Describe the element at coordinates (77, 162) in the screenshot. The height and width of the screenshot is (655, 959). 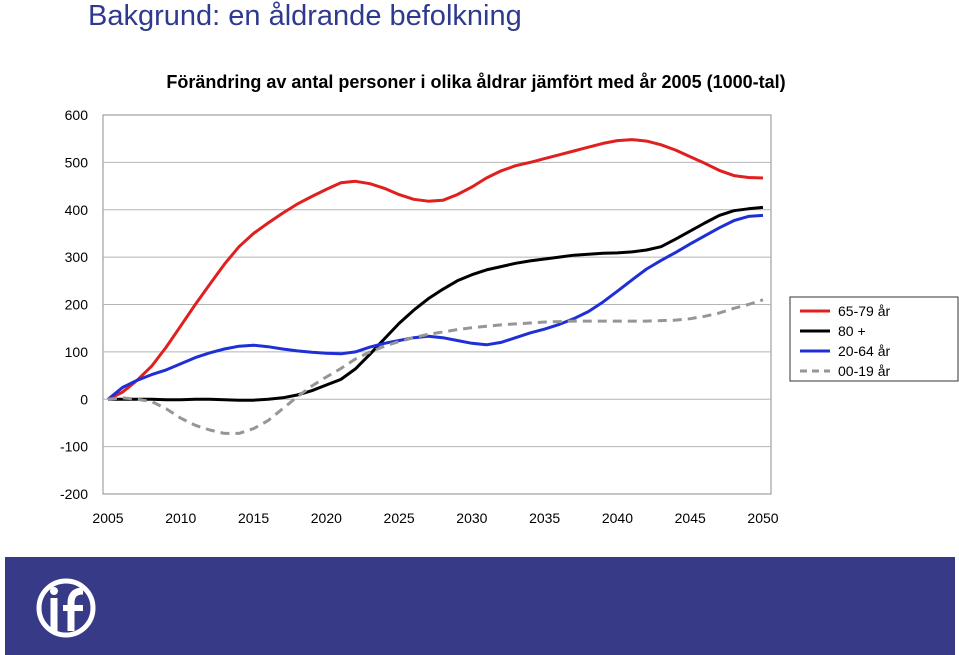
I see `y-tick-label: 500` at that location.